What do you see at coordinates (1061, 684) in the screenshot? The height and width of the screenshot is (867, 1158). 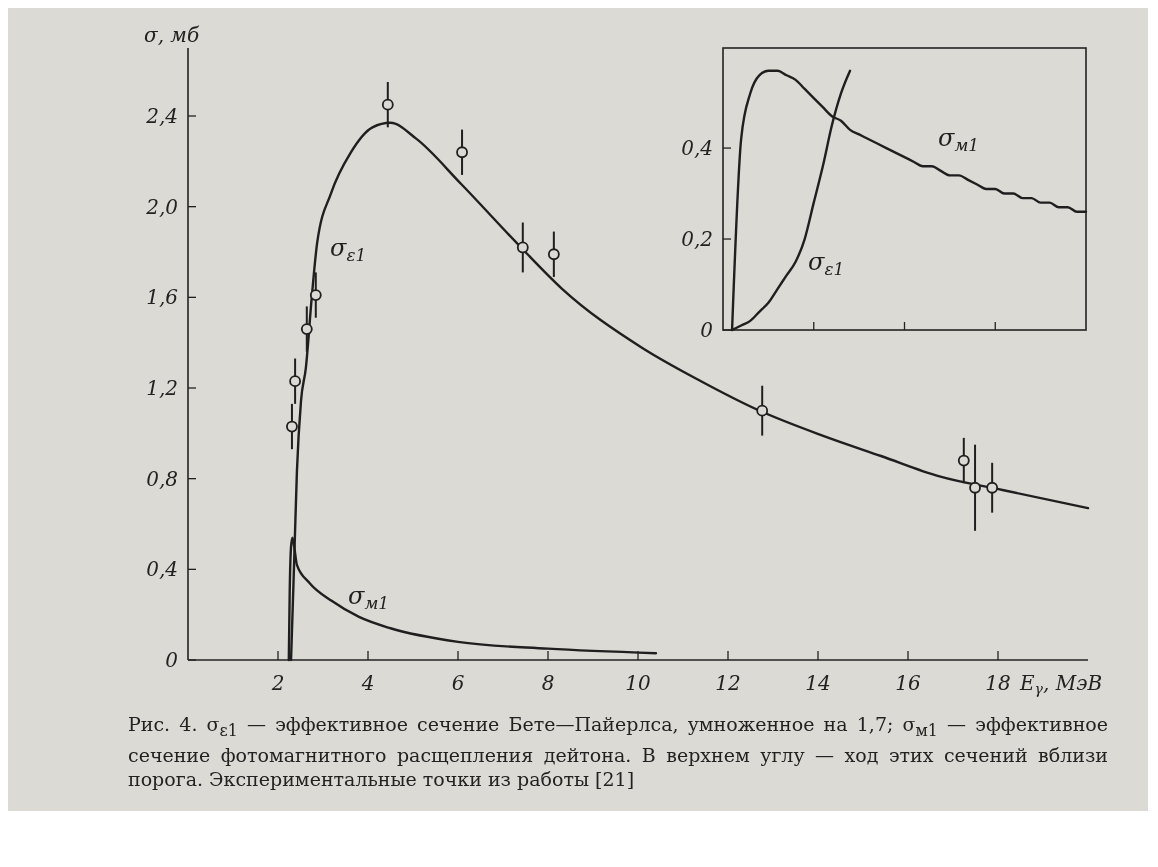 I see `x-axis-title: E$_{γ}$, МэВ` at bounding box center [1061, 684].